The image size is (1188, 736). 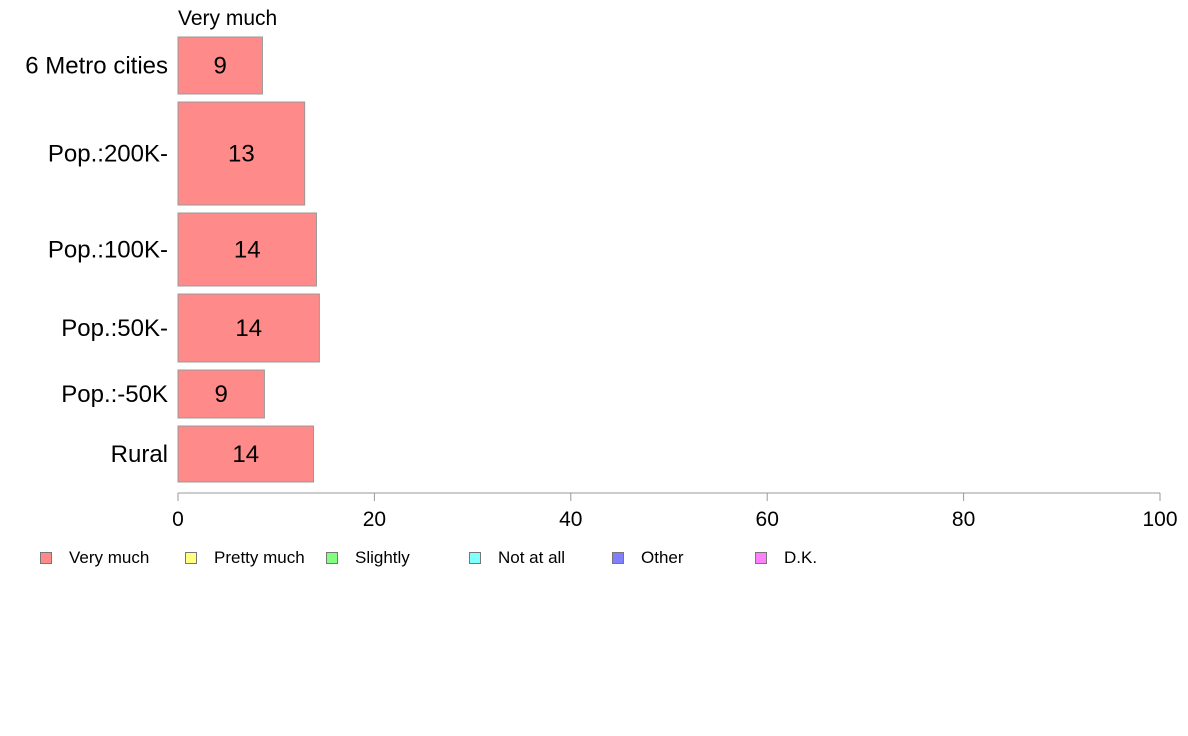 I want to click on legend-item: Not at all, so click(x=517, y=558).